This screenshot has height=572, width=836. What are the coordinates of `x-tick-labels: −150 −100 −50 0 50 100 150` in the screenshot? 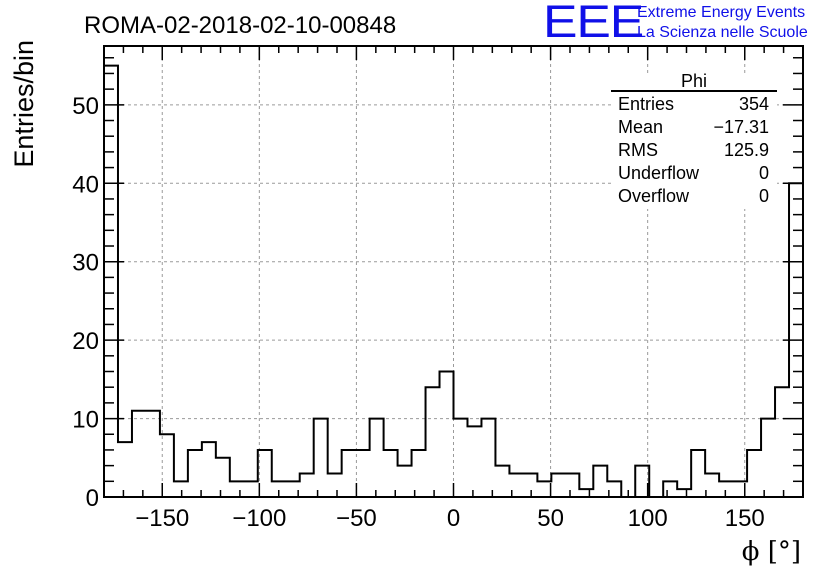 It's located at (450, 518).